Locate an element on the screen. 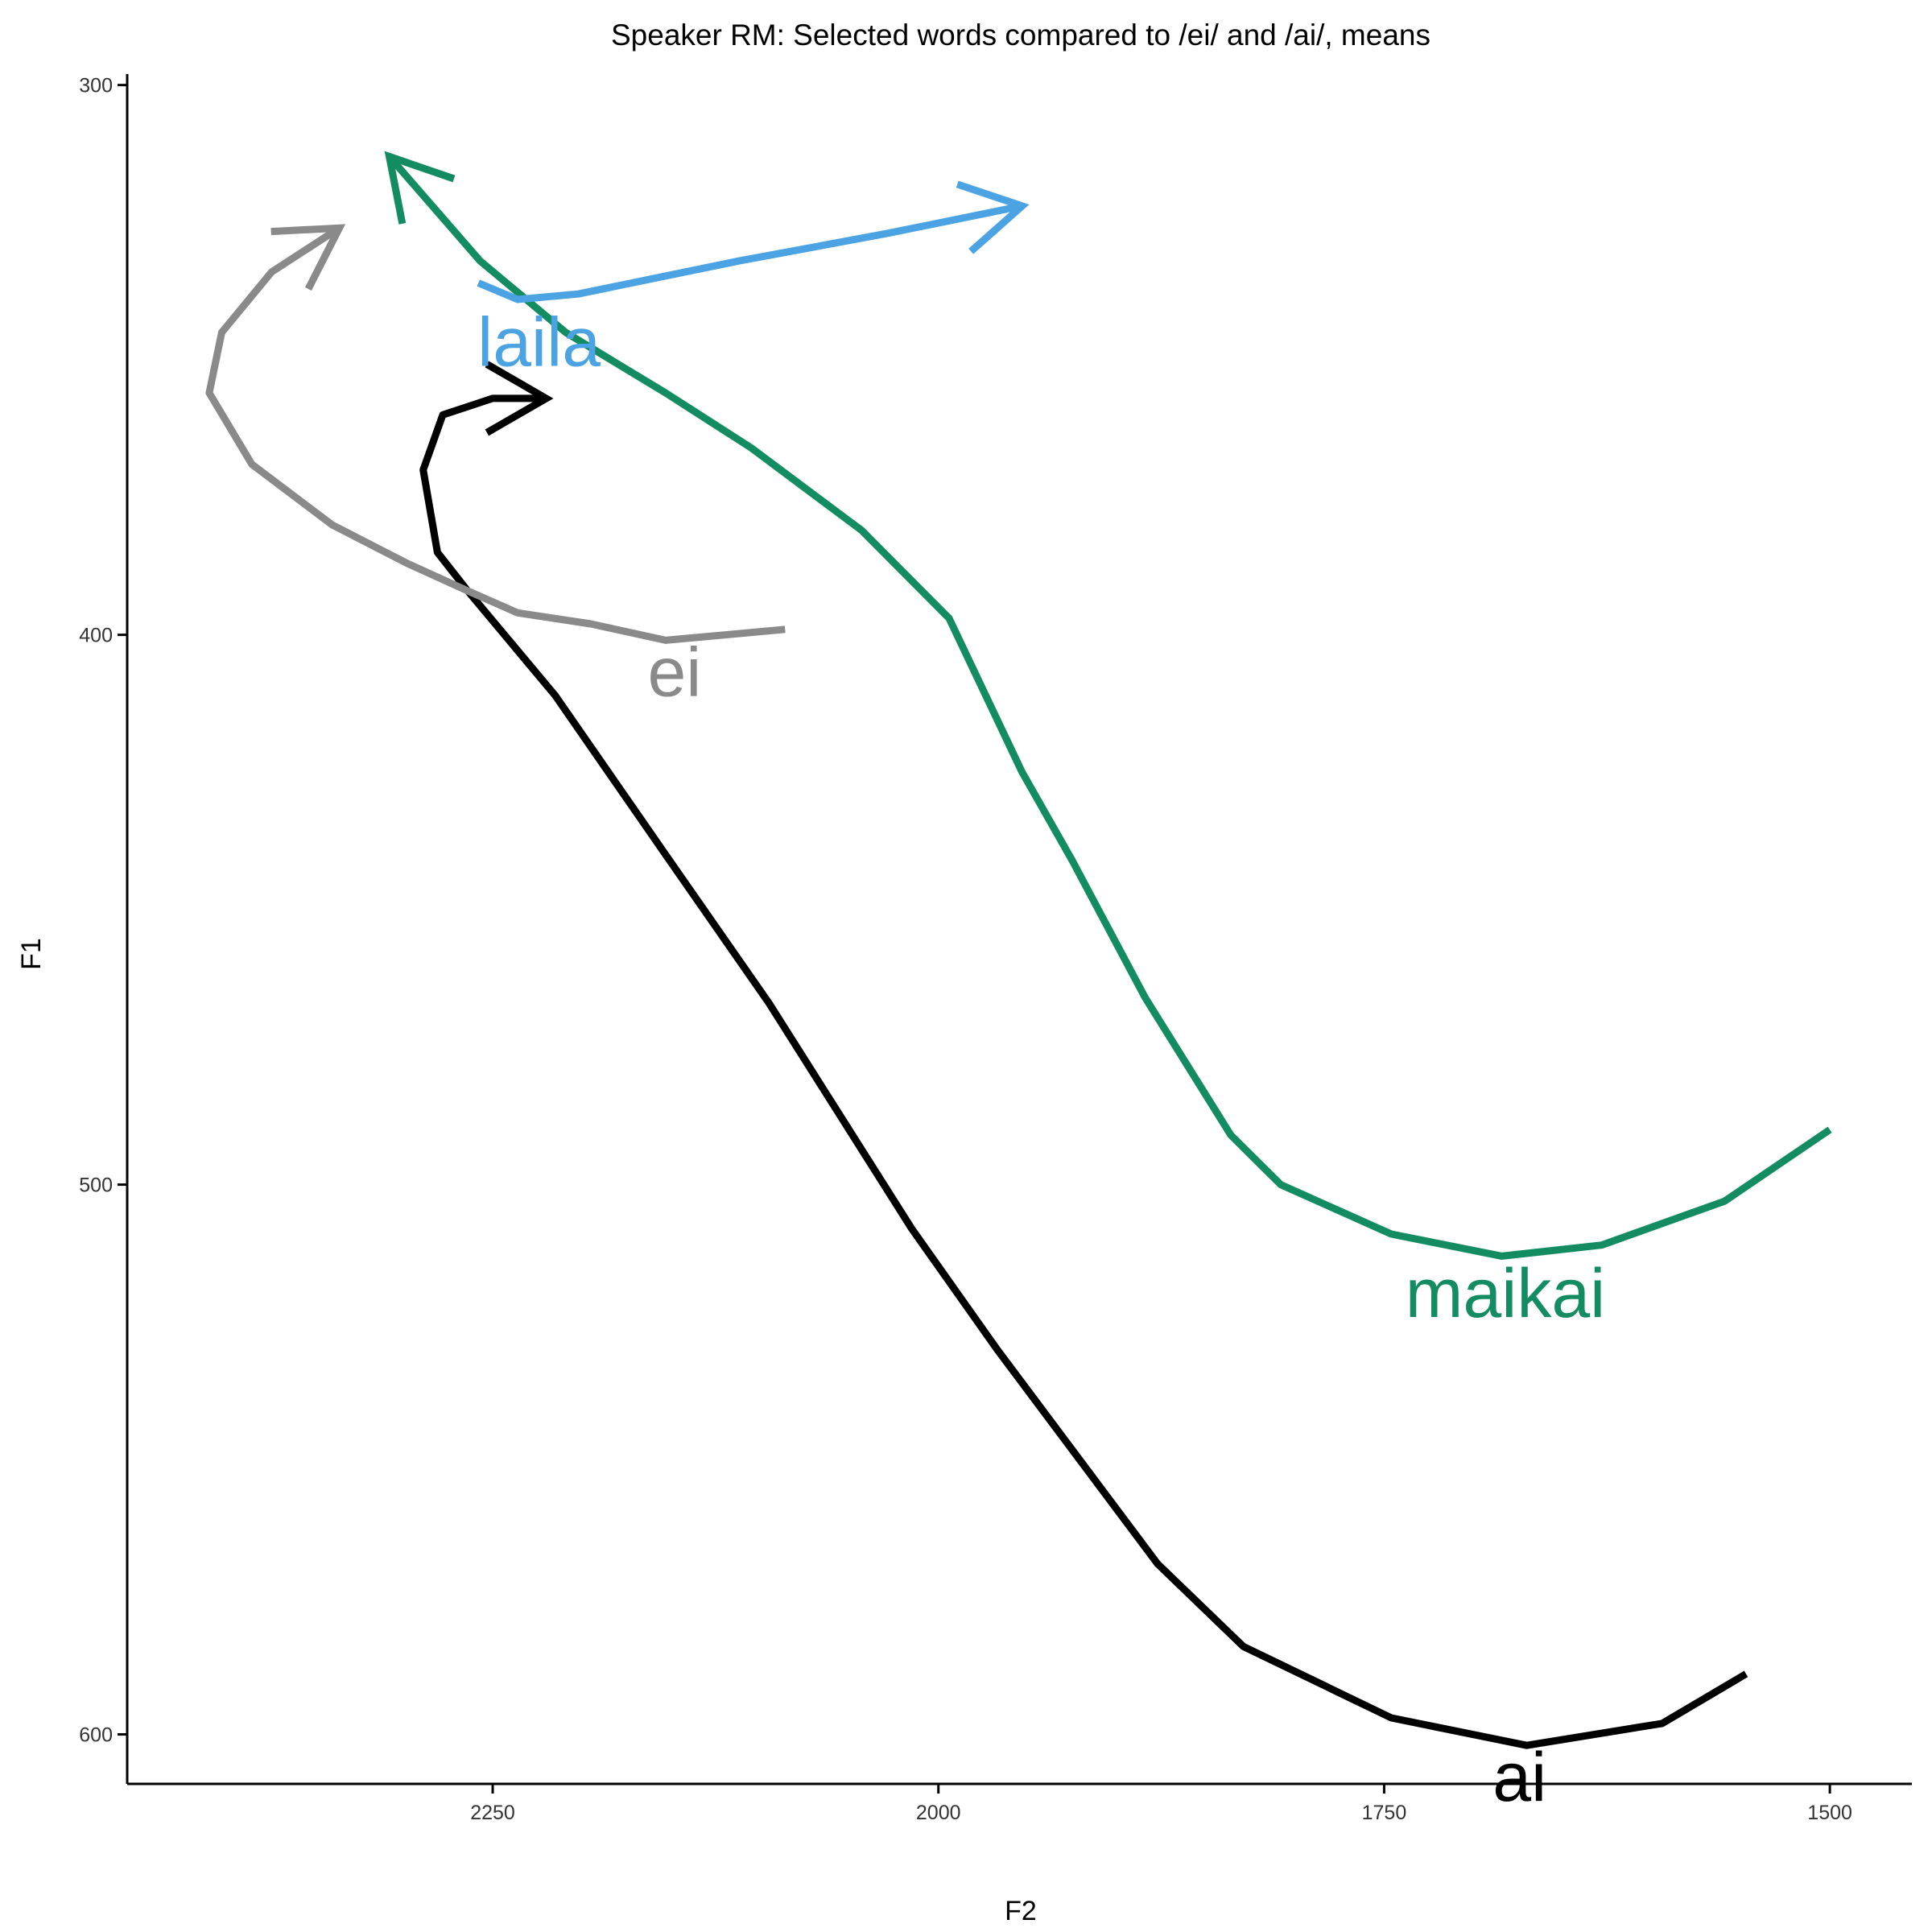  y-tick-label: 400 is located at coordinates (96, 636).